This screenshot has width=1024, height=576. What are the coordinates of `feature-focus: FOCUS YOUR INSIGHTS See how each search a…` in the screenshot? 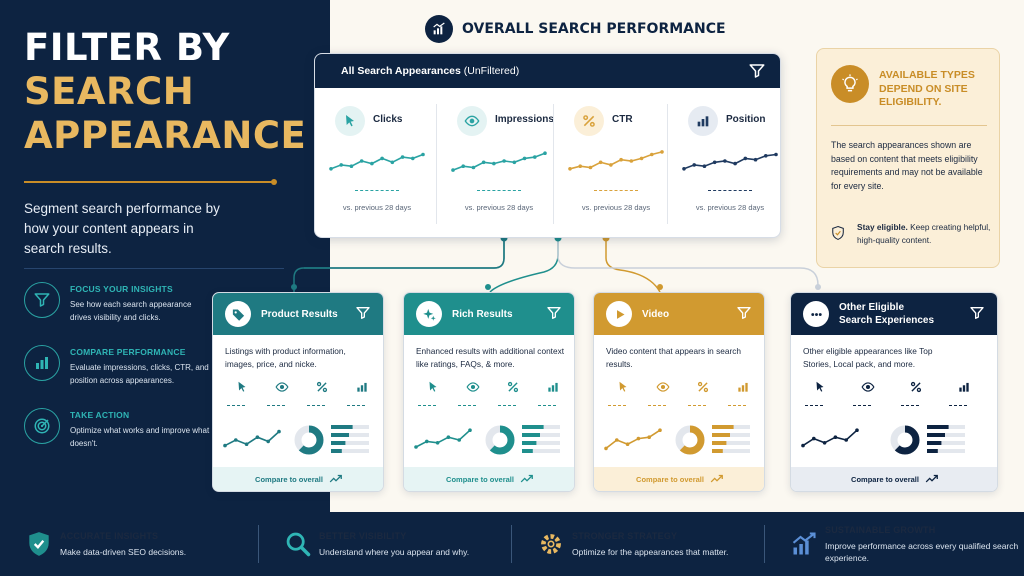 It's located at (169, 303).